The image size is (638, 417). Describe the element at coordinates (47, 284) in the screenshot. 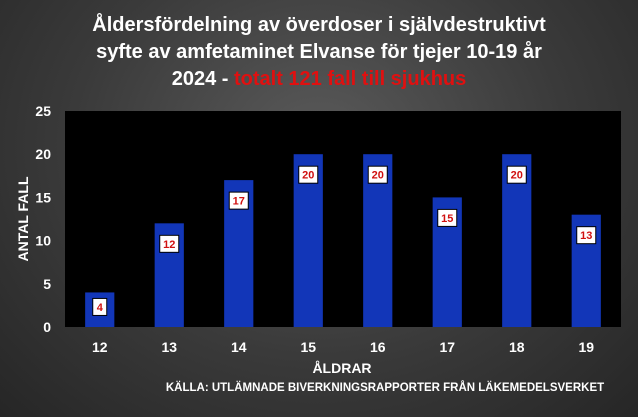

I see `y-tick-5: 5` at that location.